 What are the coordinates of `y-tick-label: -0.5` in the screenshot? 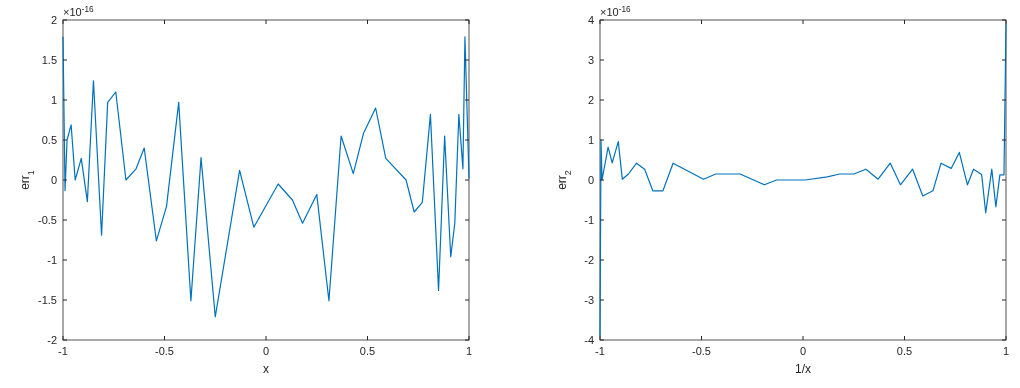 It's located at (47, 220).